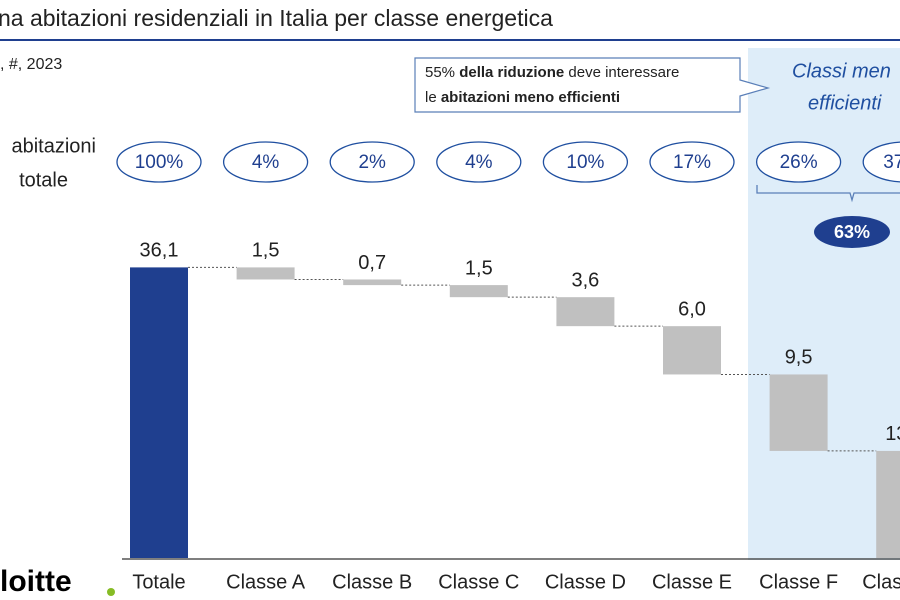  What do you see at coordinates (43, 180) in the screenshot?
I see `row-label: totale` at bounding box center [43, 180].